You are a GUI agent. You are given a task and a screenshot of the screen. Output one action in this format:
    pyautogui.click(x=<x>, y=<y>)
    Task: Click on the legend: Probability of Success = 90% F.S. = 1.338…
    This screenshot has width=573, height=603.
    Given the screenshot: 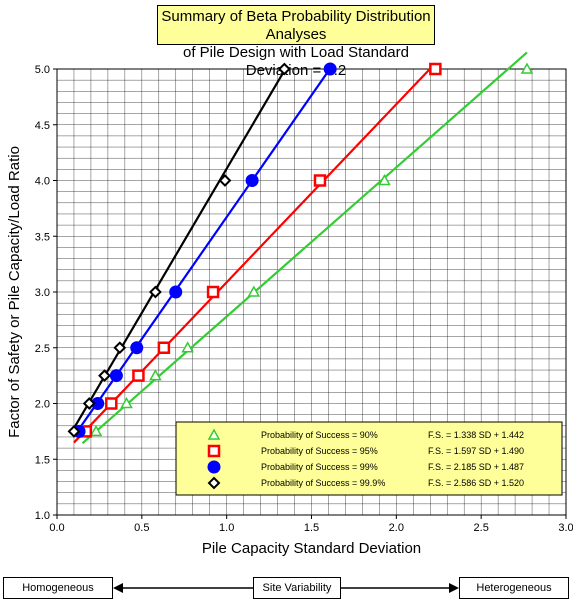 What is the action you would take?
    pyautogui.click(x=369, y=458)
    